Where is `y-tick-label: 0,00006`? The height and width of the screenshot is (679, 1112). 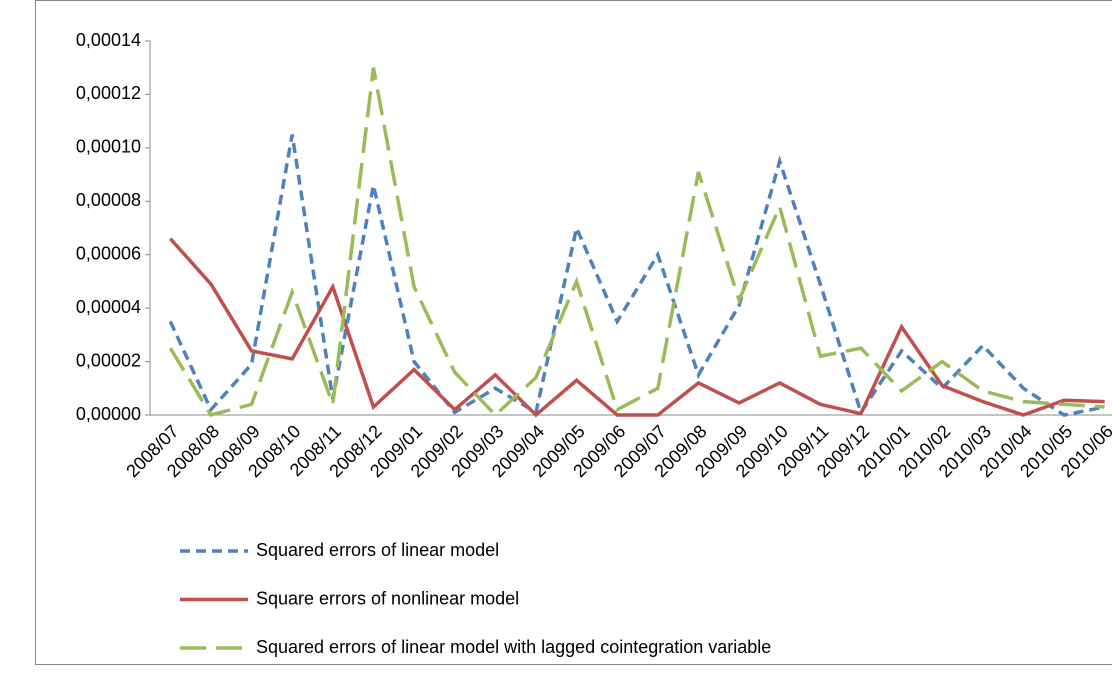 y-tick-label: 0,00006 is located at coordinates (108, 253).